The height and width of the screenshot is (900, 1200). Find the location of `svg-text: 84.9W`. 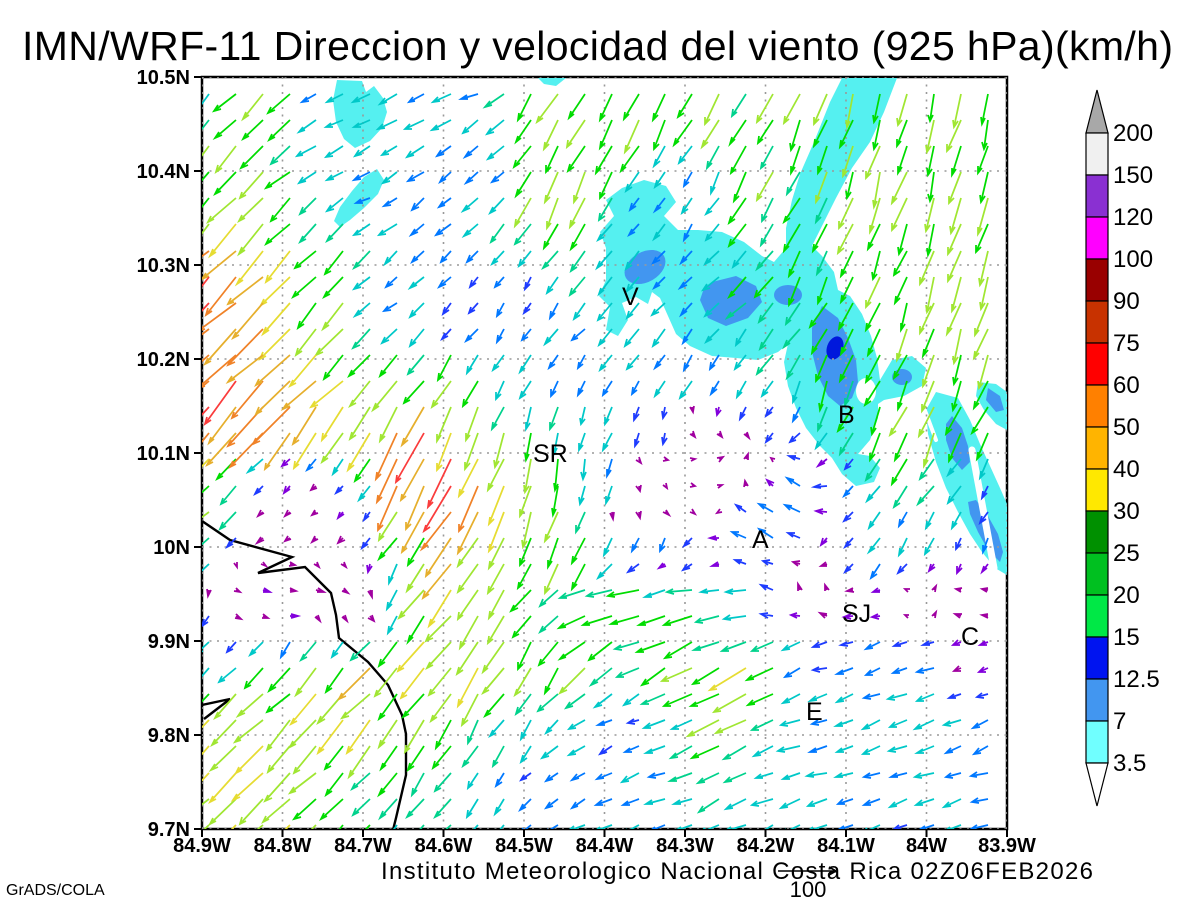

svg-text: 84.9W is located at coordinates (202, 846).